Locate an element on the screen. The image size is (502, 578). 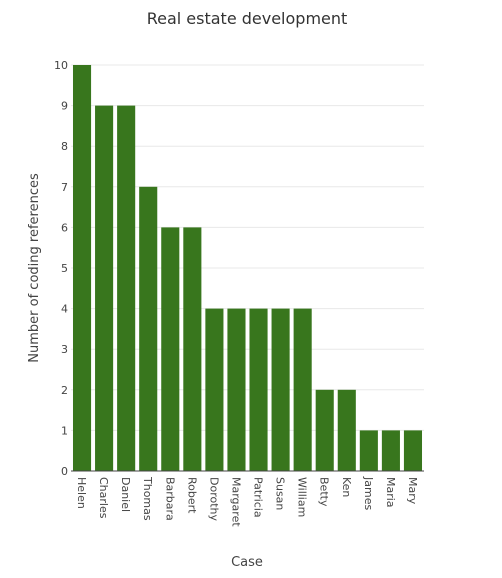
x-tick-label: Patricia is located at coordinates (258, 497).